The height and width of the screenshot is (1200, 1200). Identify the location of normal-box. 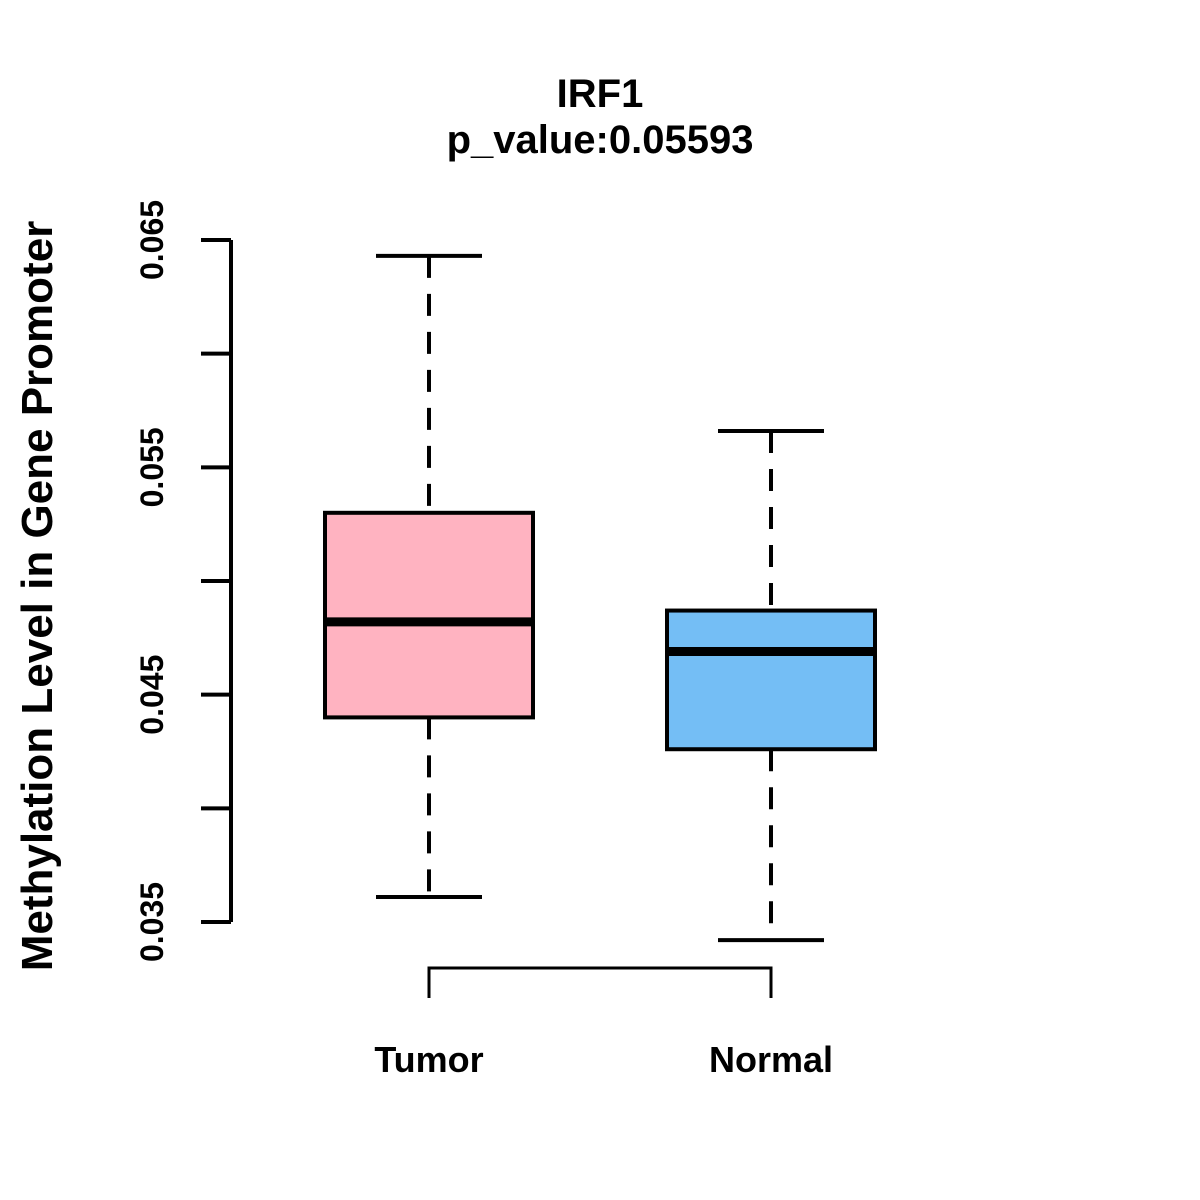
(771, 680).